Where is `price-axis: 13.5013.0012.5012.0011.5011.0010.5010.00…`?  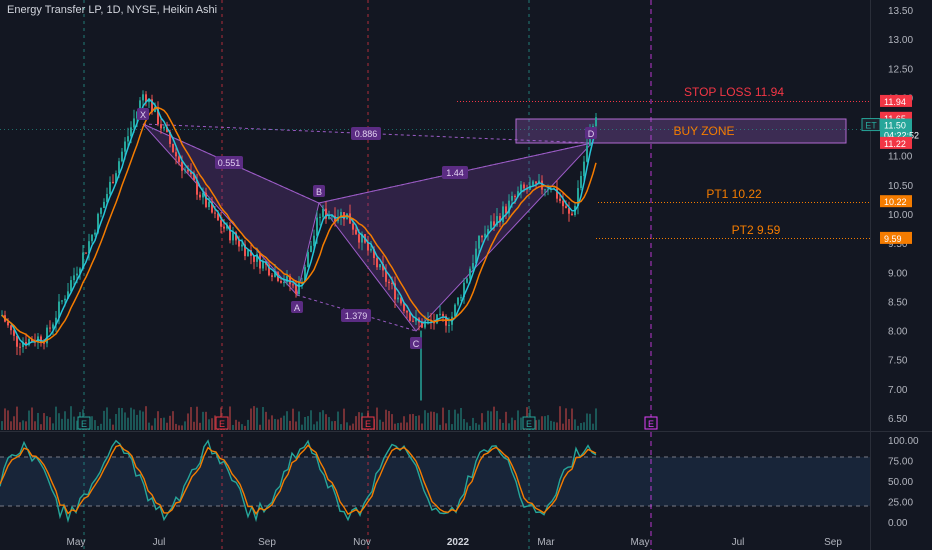 price-axis: 13.5013.0012.5012.0011.5011.0010.5010.00… is located at coordinates (900, 215).